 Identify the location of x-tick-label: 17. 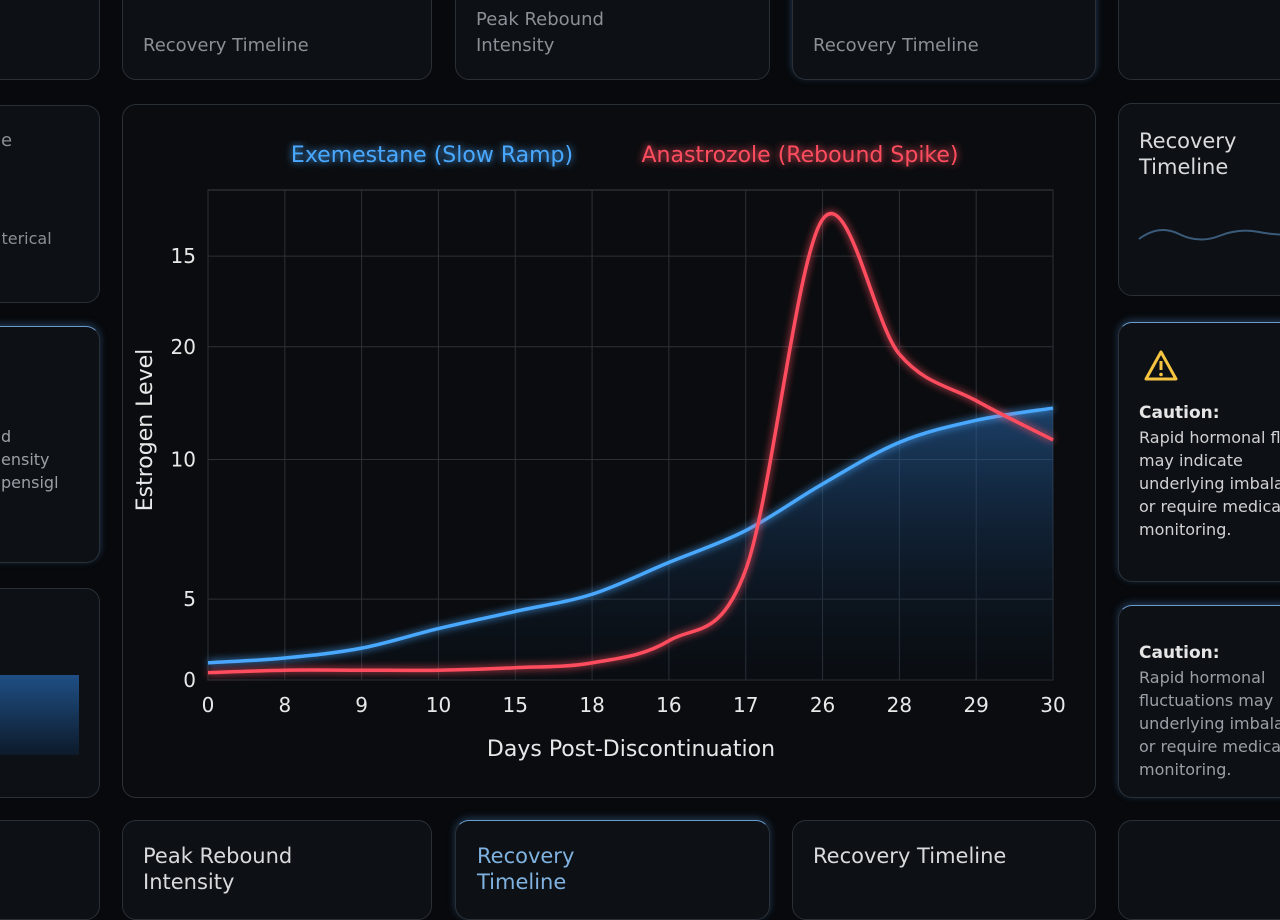
(745, 705).